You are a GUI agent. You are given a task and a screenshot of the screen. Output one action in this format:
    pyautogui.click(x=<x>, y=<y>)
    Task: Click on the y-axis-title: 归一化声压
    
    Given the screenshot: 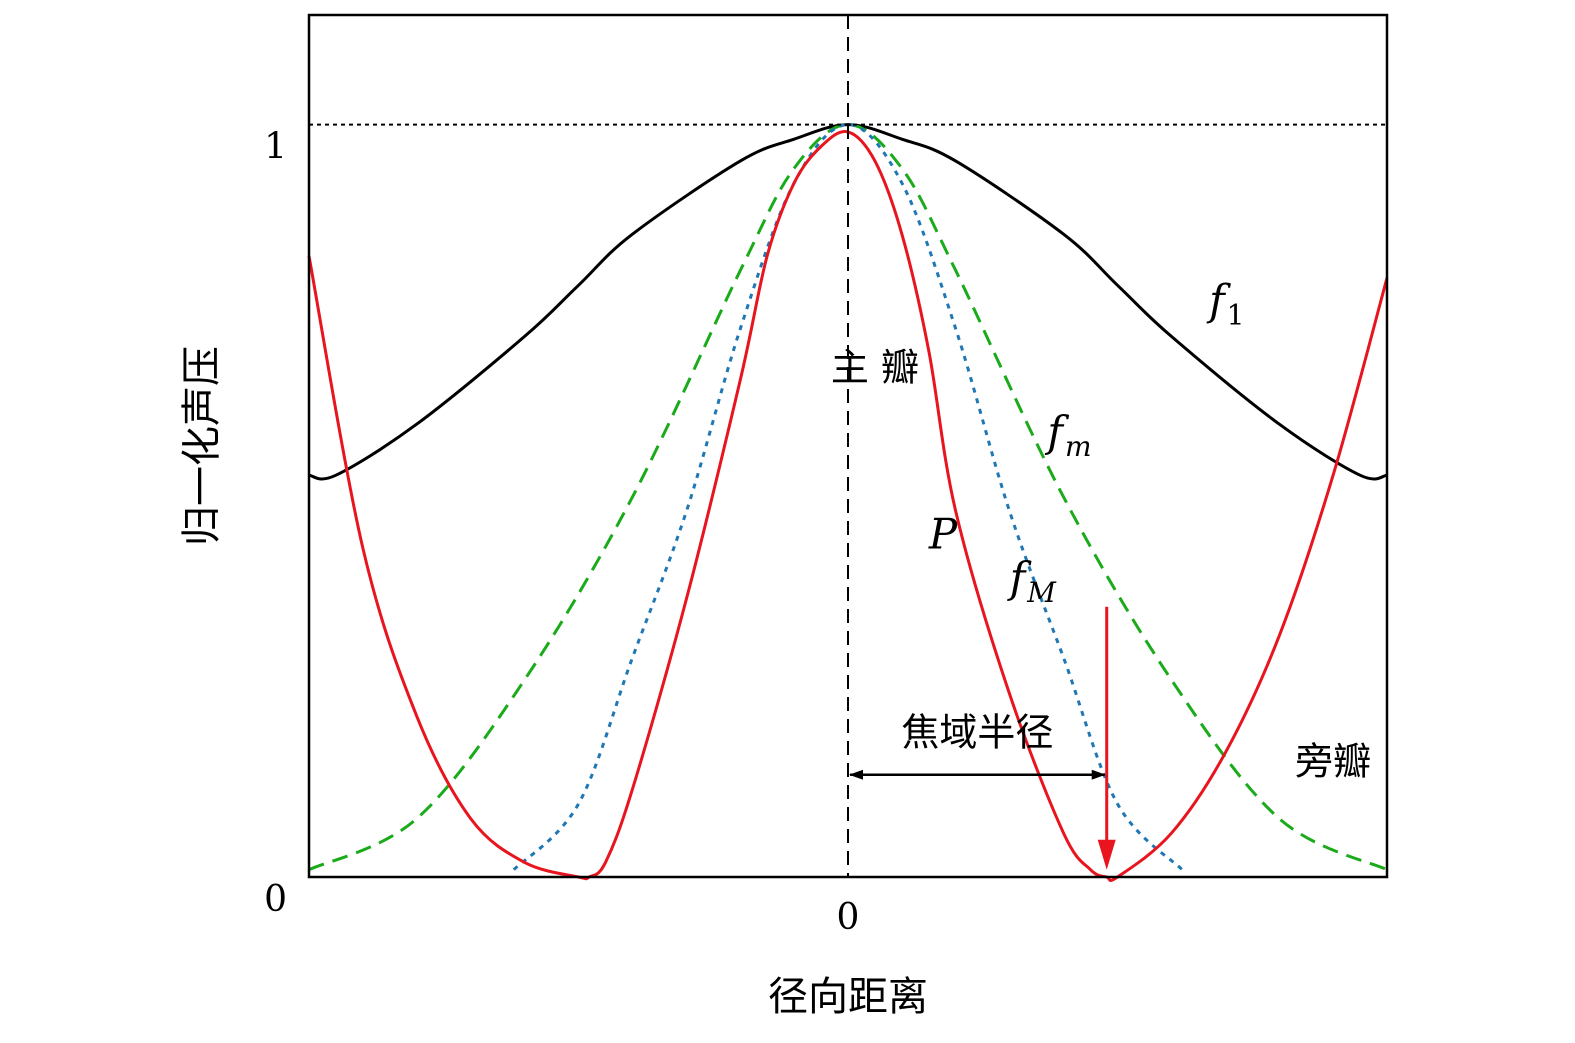 What is the action you would take?
    pyautogui.click(x=202, y=446)
    